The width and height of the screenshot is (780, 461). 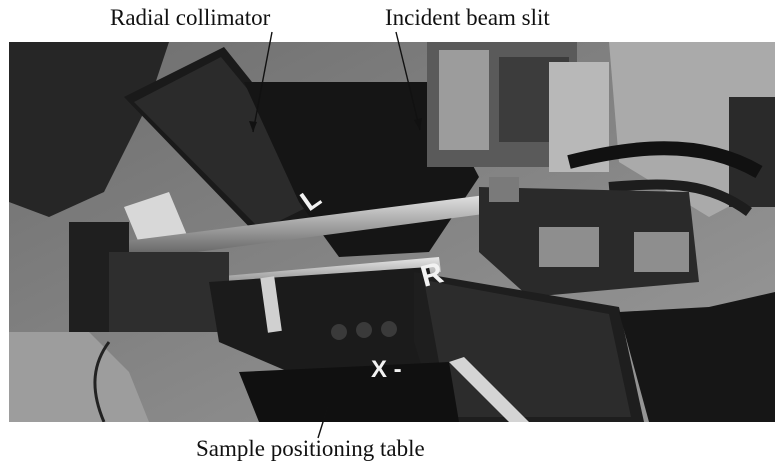 I want to click on left-housing, so click(x=89, y=129).